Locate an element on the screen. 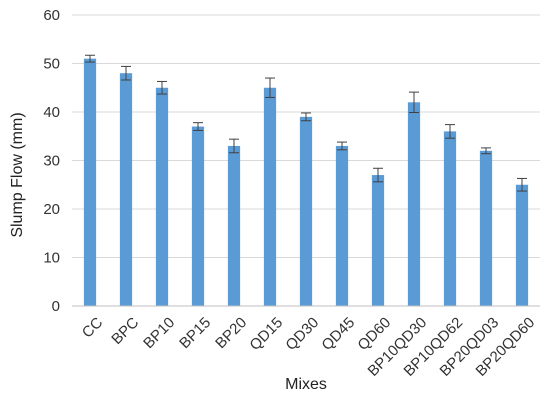 Image resolution: width=550 pixels, height=401 pixels. error-bar-bpc is located at coordinates (126, 73).